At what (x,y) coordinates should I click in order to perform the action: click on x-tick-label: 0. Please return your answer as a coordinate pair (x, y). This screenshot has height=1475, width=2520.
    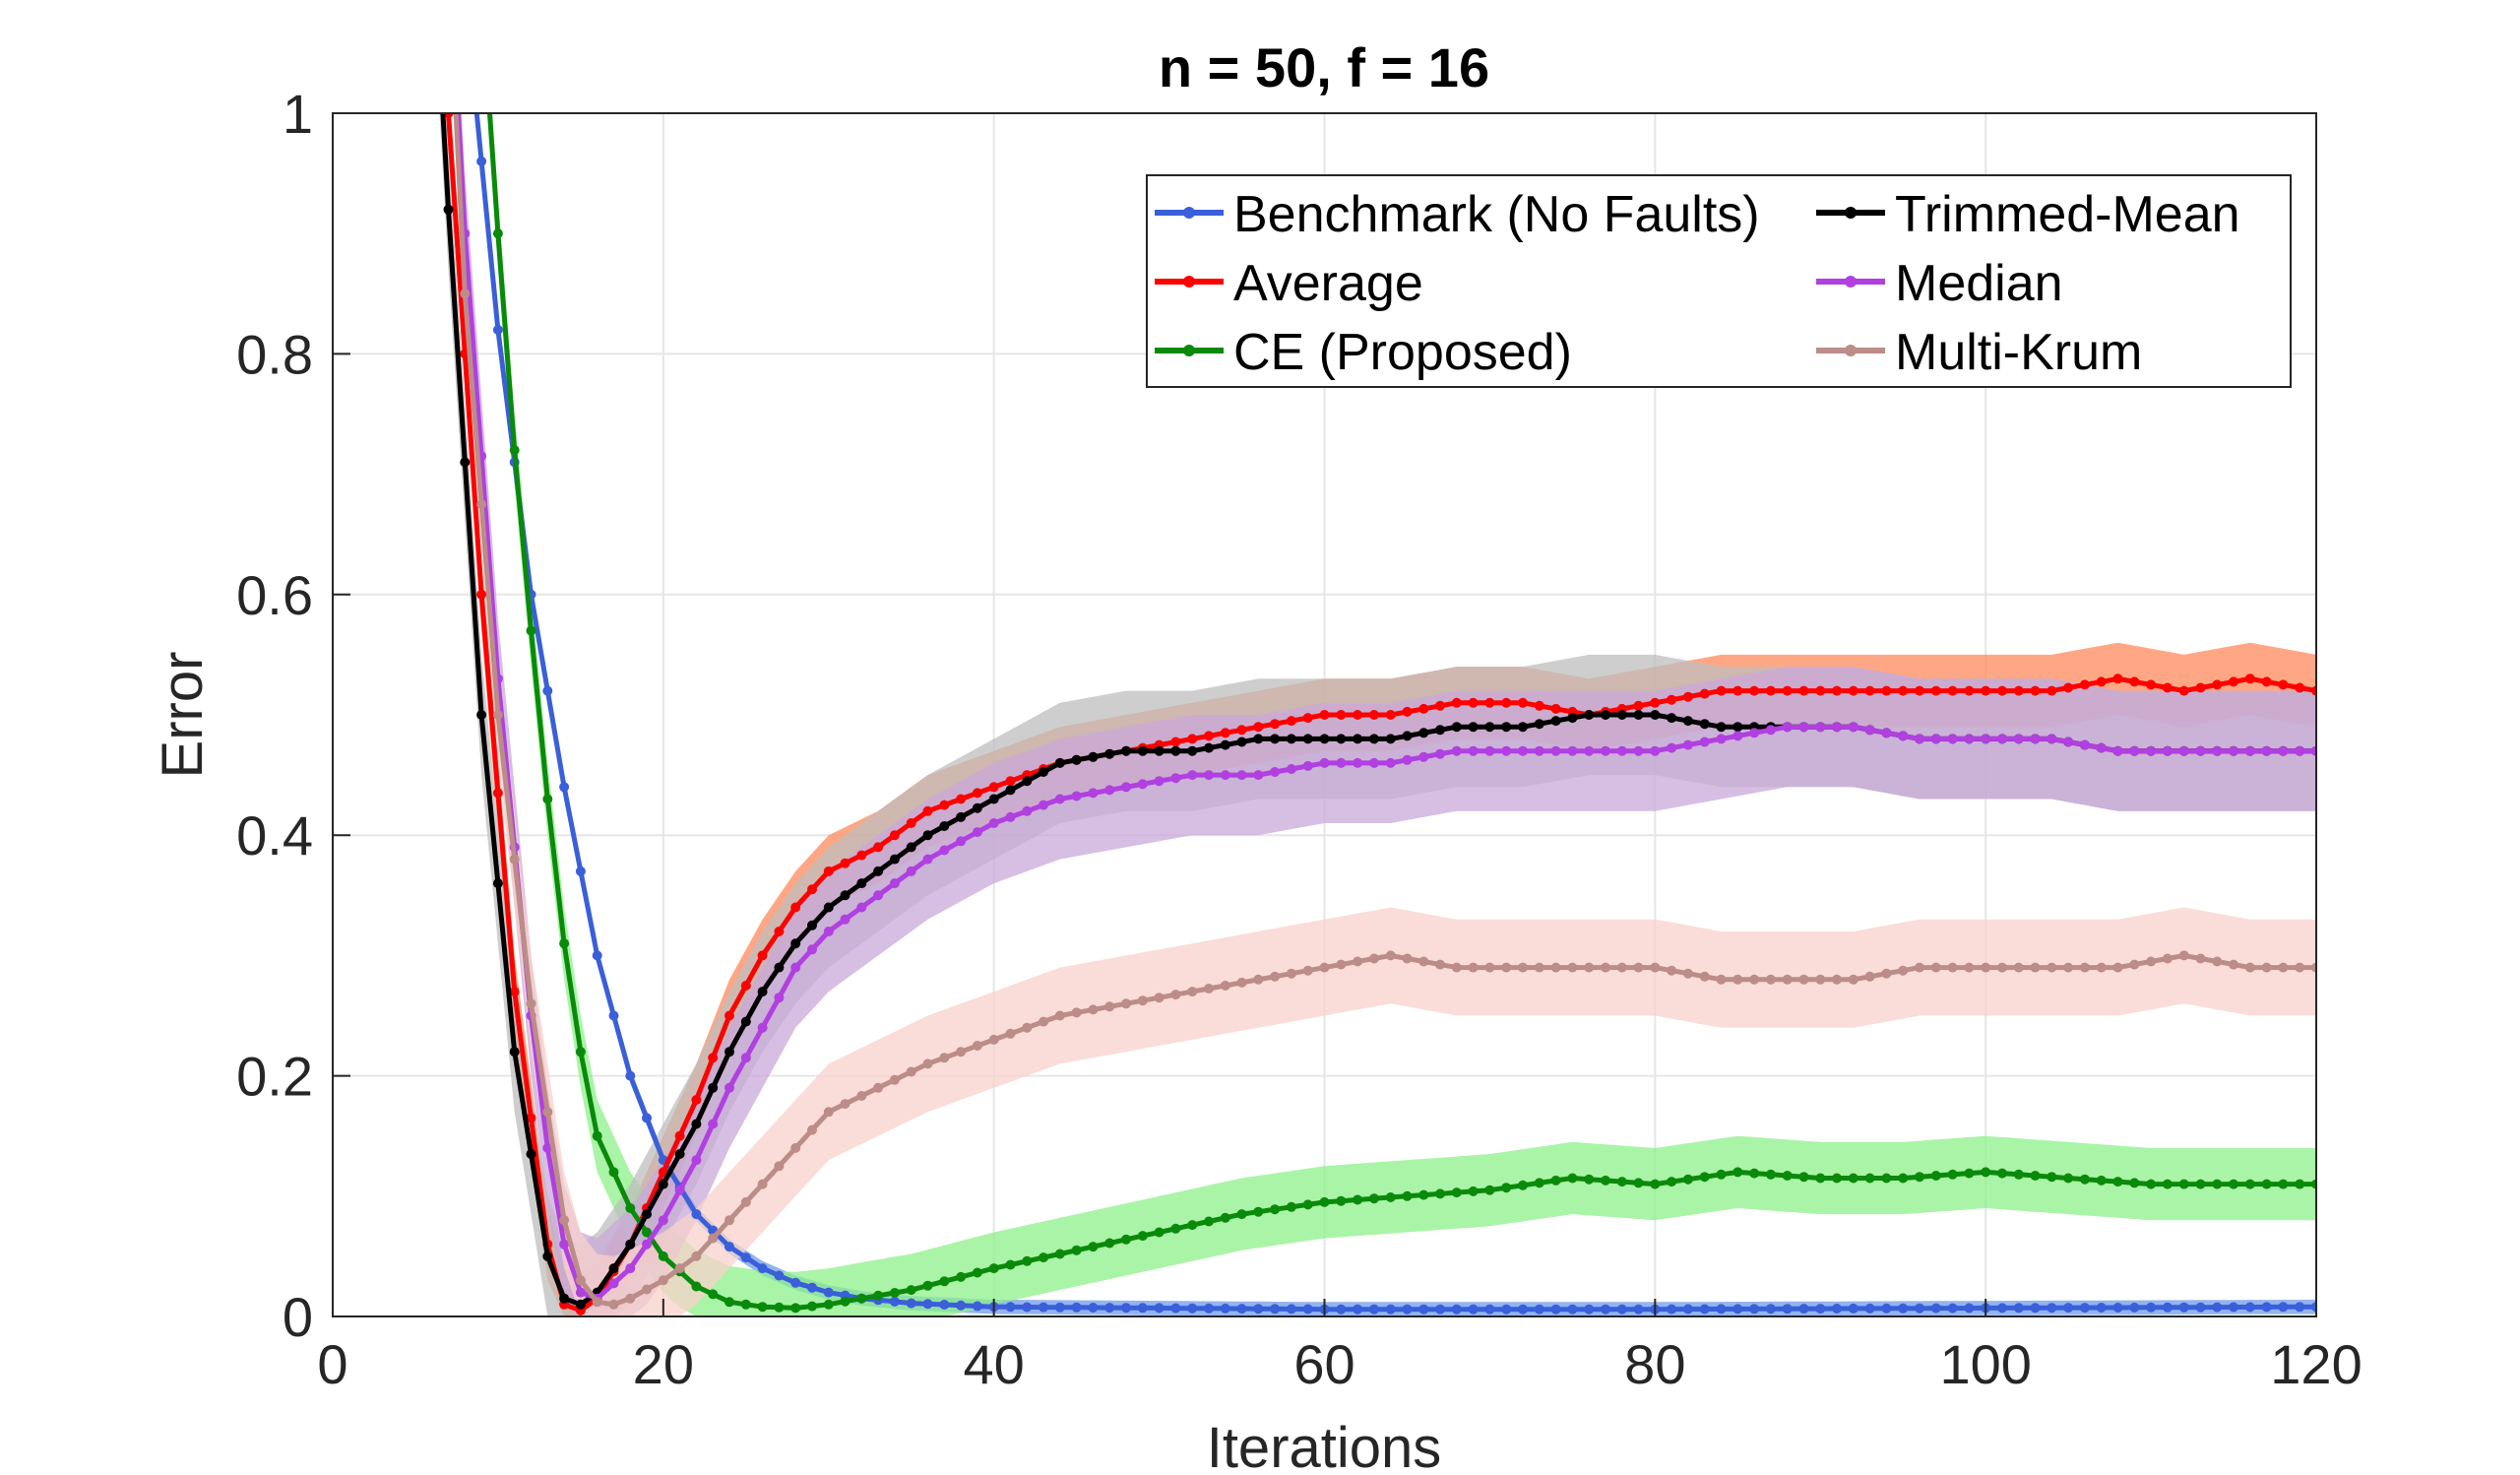
    Looking at the image, I should click on (332, 1364).